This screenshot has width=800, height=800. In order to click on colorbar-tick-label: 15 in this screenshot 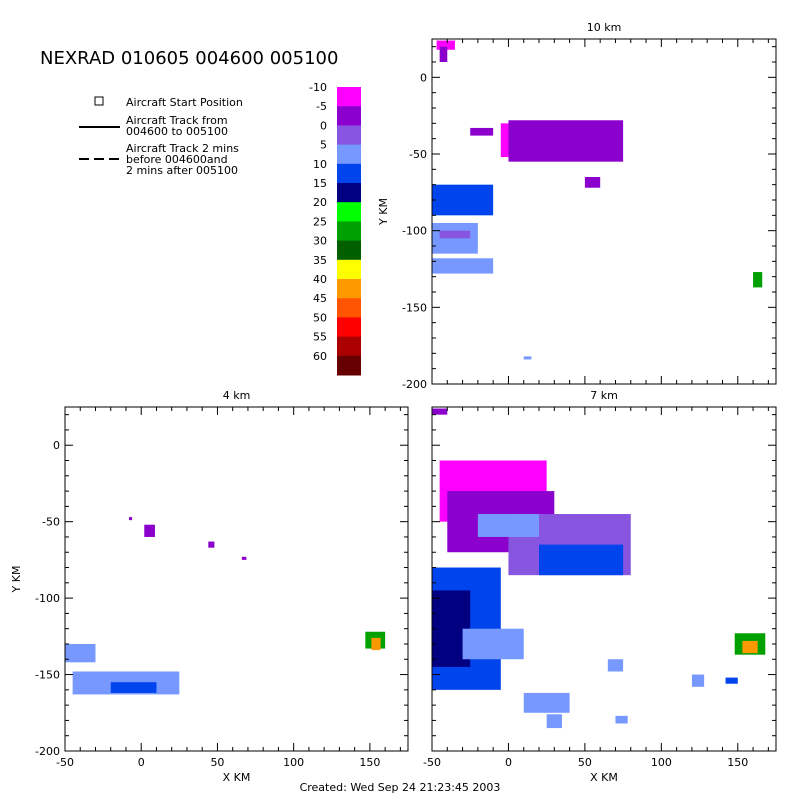, I will do `click(320, 183)`.